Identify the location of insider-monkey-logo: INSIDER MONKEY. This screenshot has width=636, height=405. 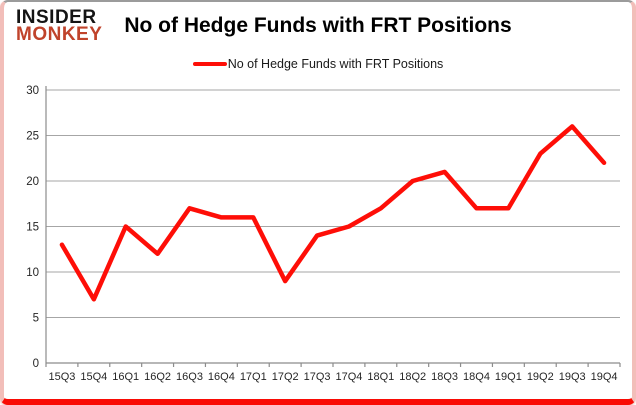
(59, 26).